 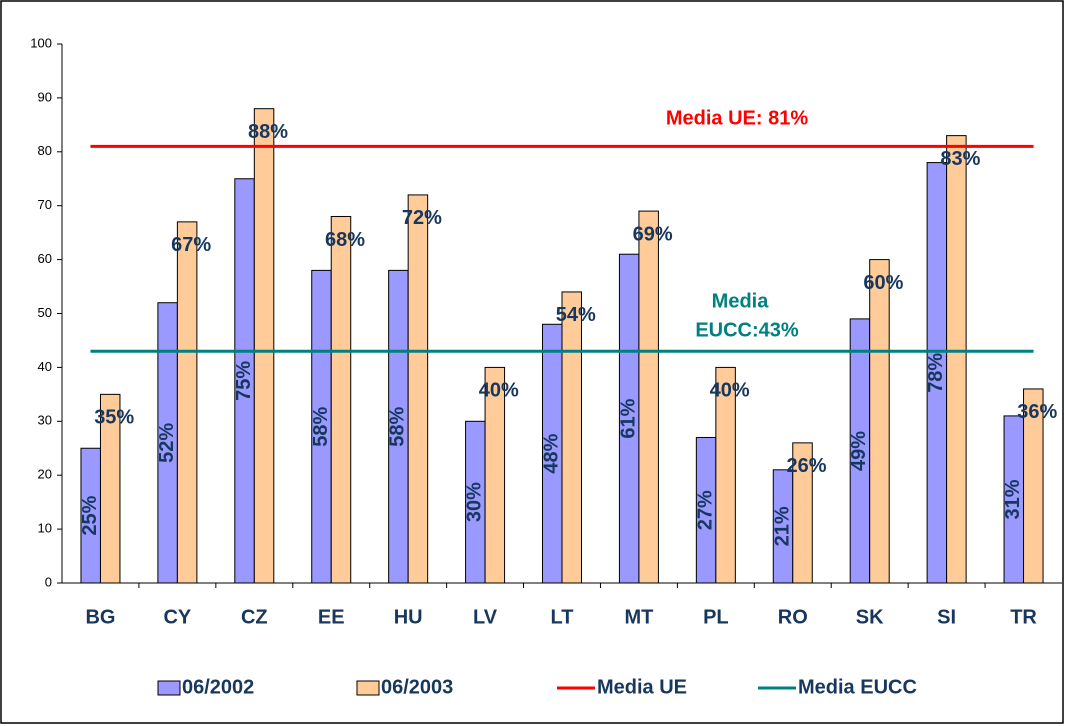 What do you see at coordinates (857, 687) in the screenshot?
I see `legend-label: Media EUCC` at bounding box center [857, 687].